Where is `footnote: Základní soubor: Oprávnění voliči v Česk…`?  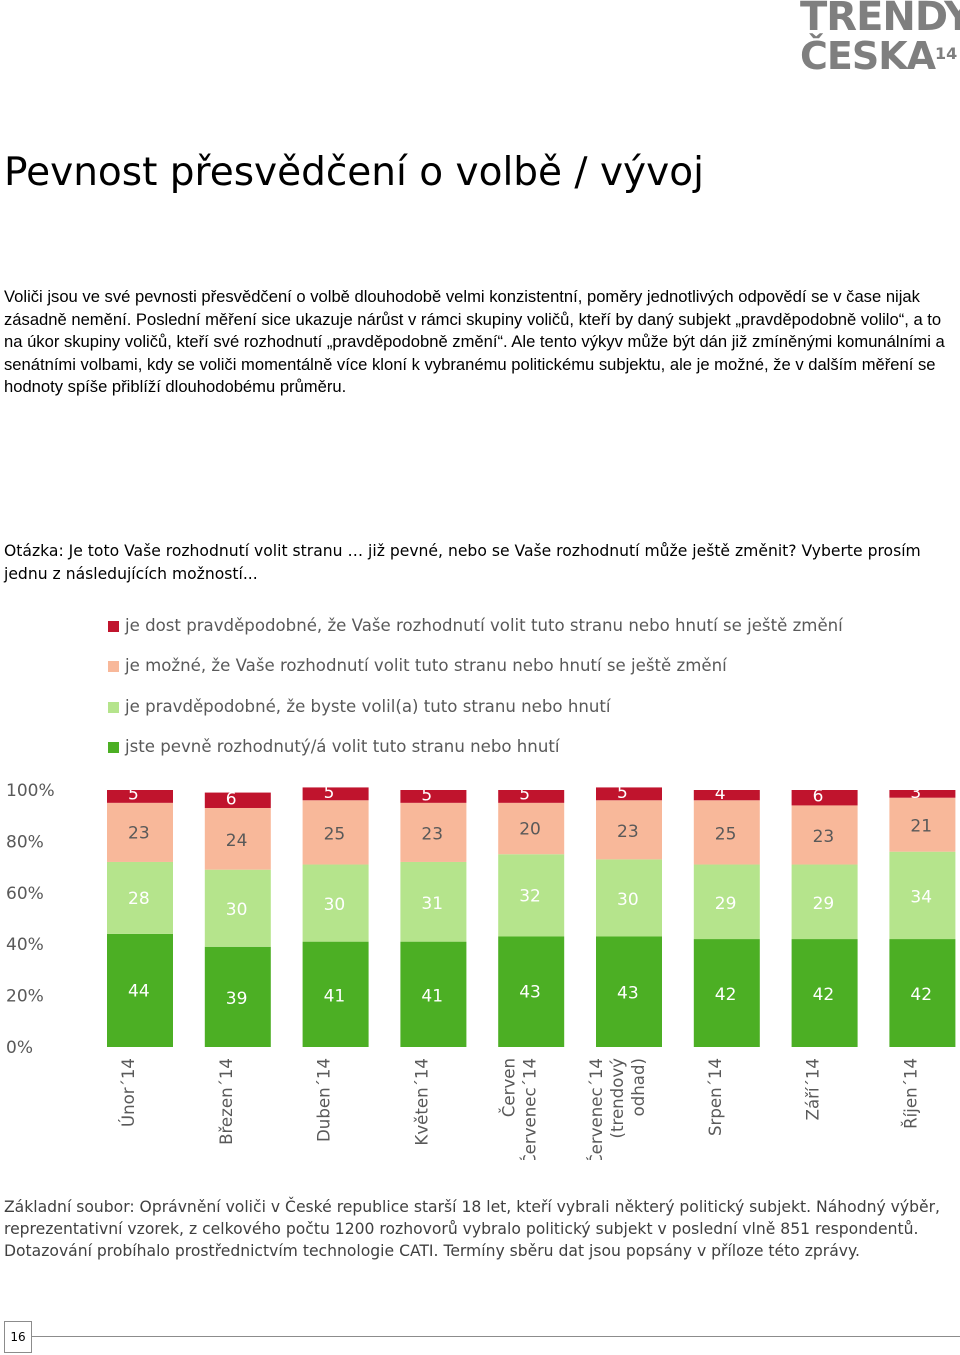 footnote: Základní soubor: Oprávnění voliči v Česk… is located at coordinates (472, 1229).